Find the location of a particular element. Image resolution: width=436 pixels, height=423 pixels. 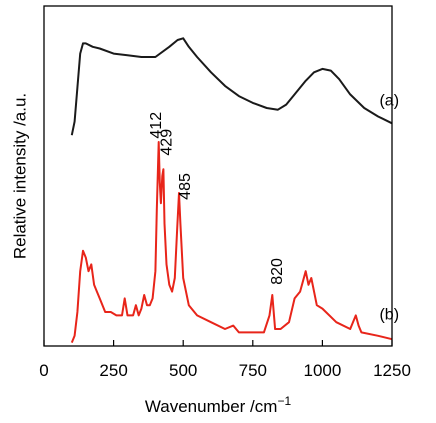

x-axis-title: Wavenumber /cm−1 is located at coordinates (218, 405).